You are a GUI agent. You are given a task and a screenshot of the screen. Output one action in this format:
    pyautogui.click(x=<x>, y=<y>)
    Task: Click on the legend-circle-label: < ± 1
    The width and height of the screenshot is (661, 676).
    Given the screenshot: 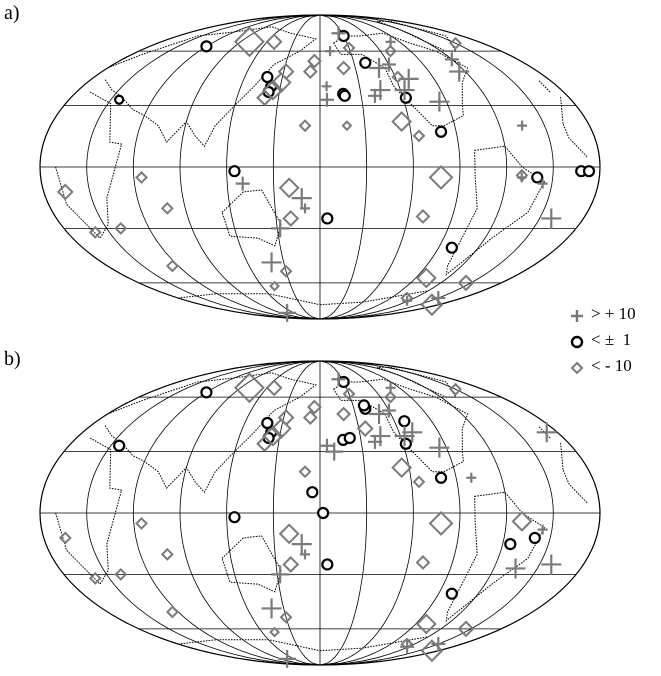 What is the action you would take?
    pyautogui.click(x=611, y=339)
    